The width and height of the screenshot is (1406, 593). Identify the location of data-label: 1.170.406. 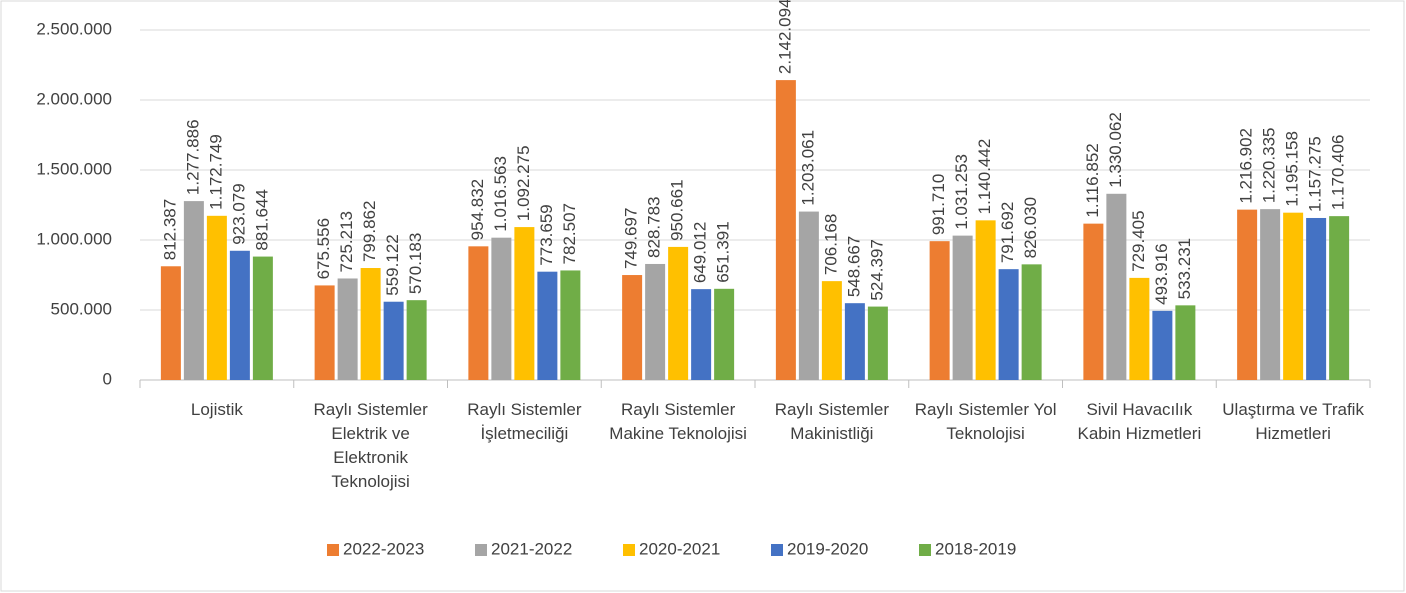
(1338, 173).